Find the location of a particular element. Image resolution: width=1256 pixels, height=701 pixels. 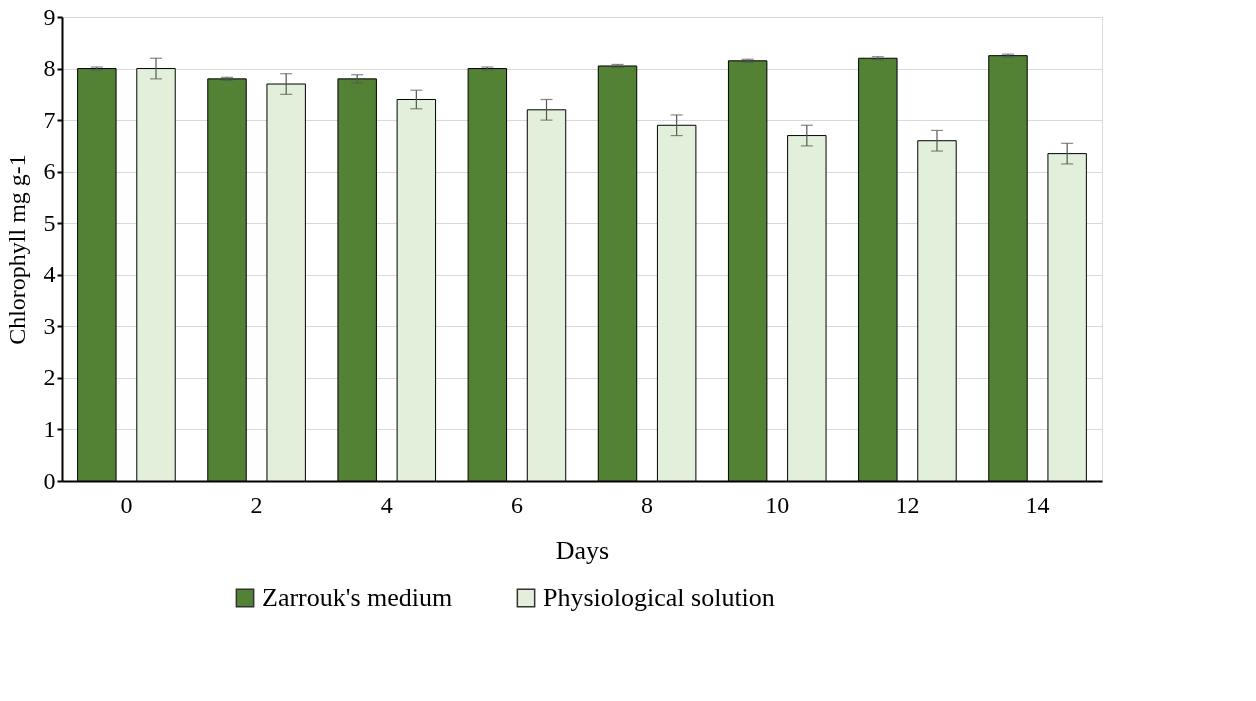

y-tick-label: 6 is located at coordinates (49, 171).